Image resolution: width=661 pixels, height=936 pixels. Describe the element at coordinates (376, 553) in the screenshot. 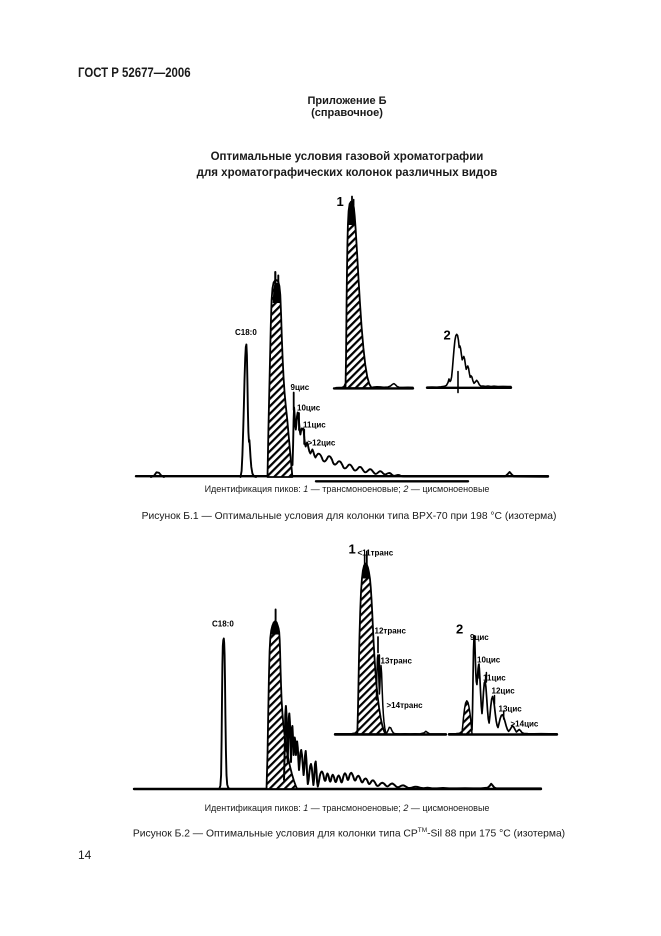

I see `svg-text: <11транс` at that location.